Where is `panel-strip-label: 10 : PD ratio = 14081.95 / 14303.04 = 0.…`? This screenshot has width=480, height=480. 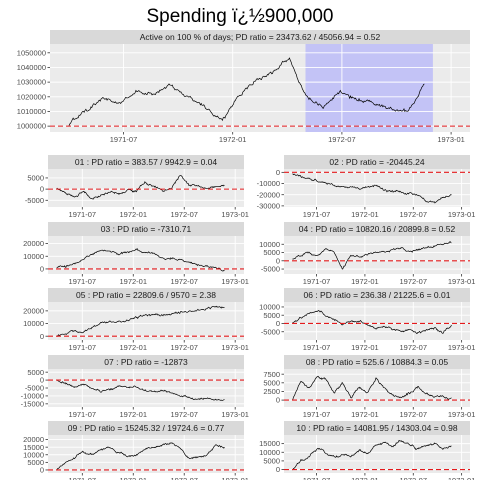 panel-strip-label: 10 : PD ratio = 14081.95 / 14303.04 = 0.… is located at coordinates (376, 428).